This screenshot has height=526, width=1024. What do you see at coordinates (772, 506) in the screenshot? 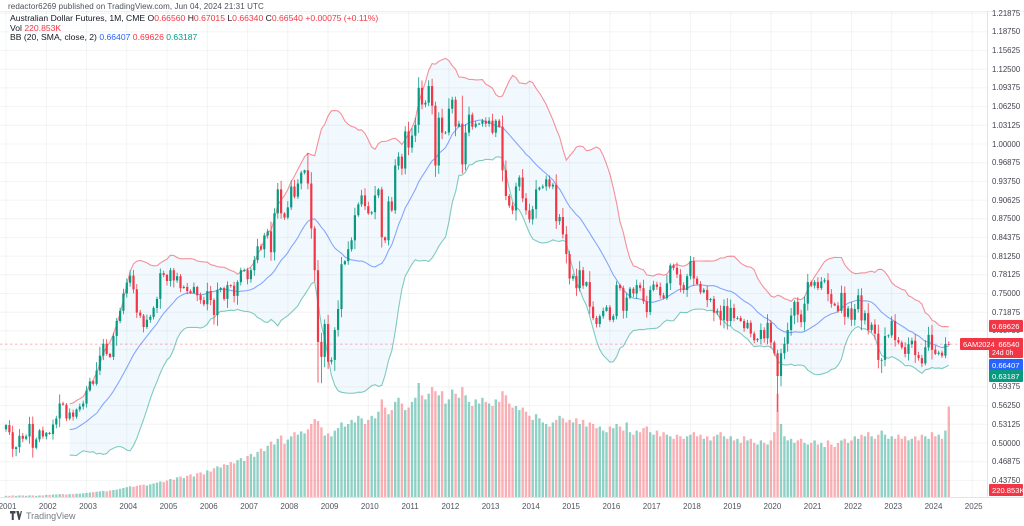
I see `year-tick: 2020` at bounding box center [772, 506].